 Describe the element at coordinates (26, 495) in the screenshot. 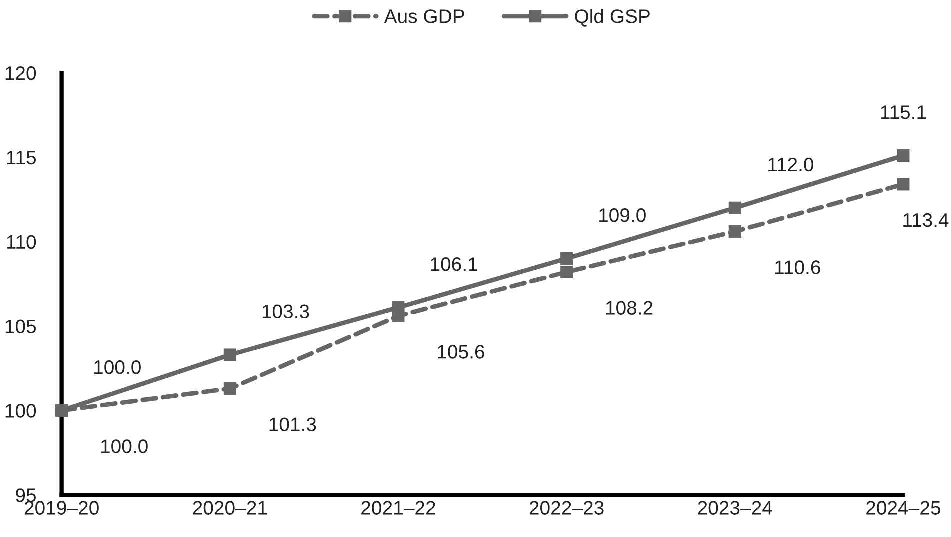

I see `y-tick-label: 95` at that location.